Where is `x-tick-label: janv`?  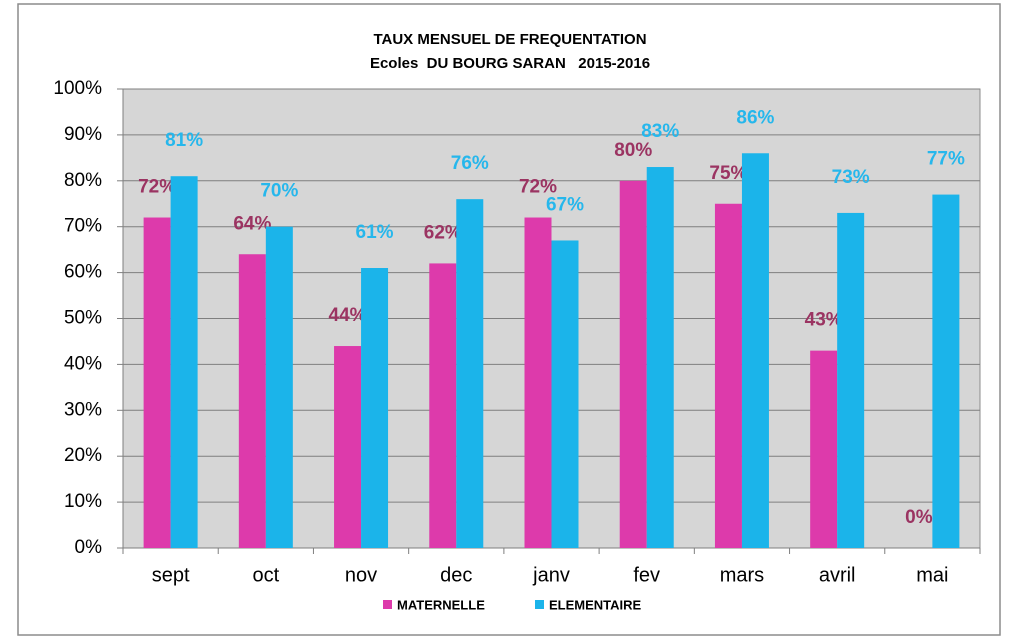 x-tick-label: janv is located at coordinates (551, 575).